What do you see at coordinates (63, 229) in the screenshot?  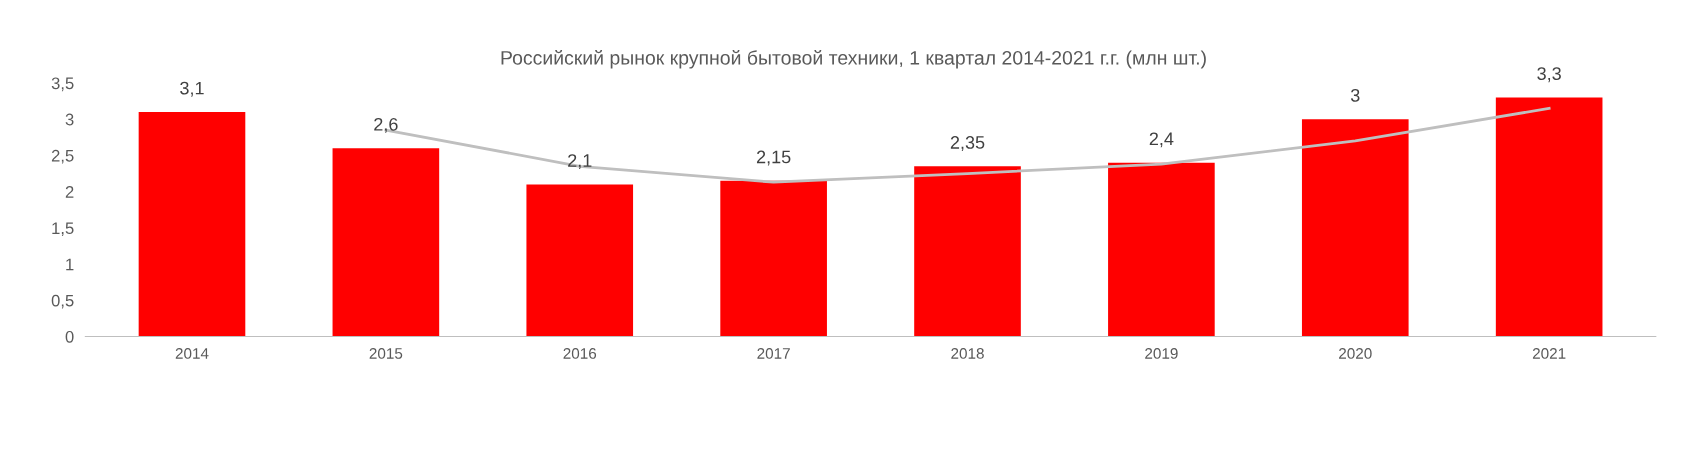 I see `y-tick-label: 1,5` at bounding box center [63, 229].